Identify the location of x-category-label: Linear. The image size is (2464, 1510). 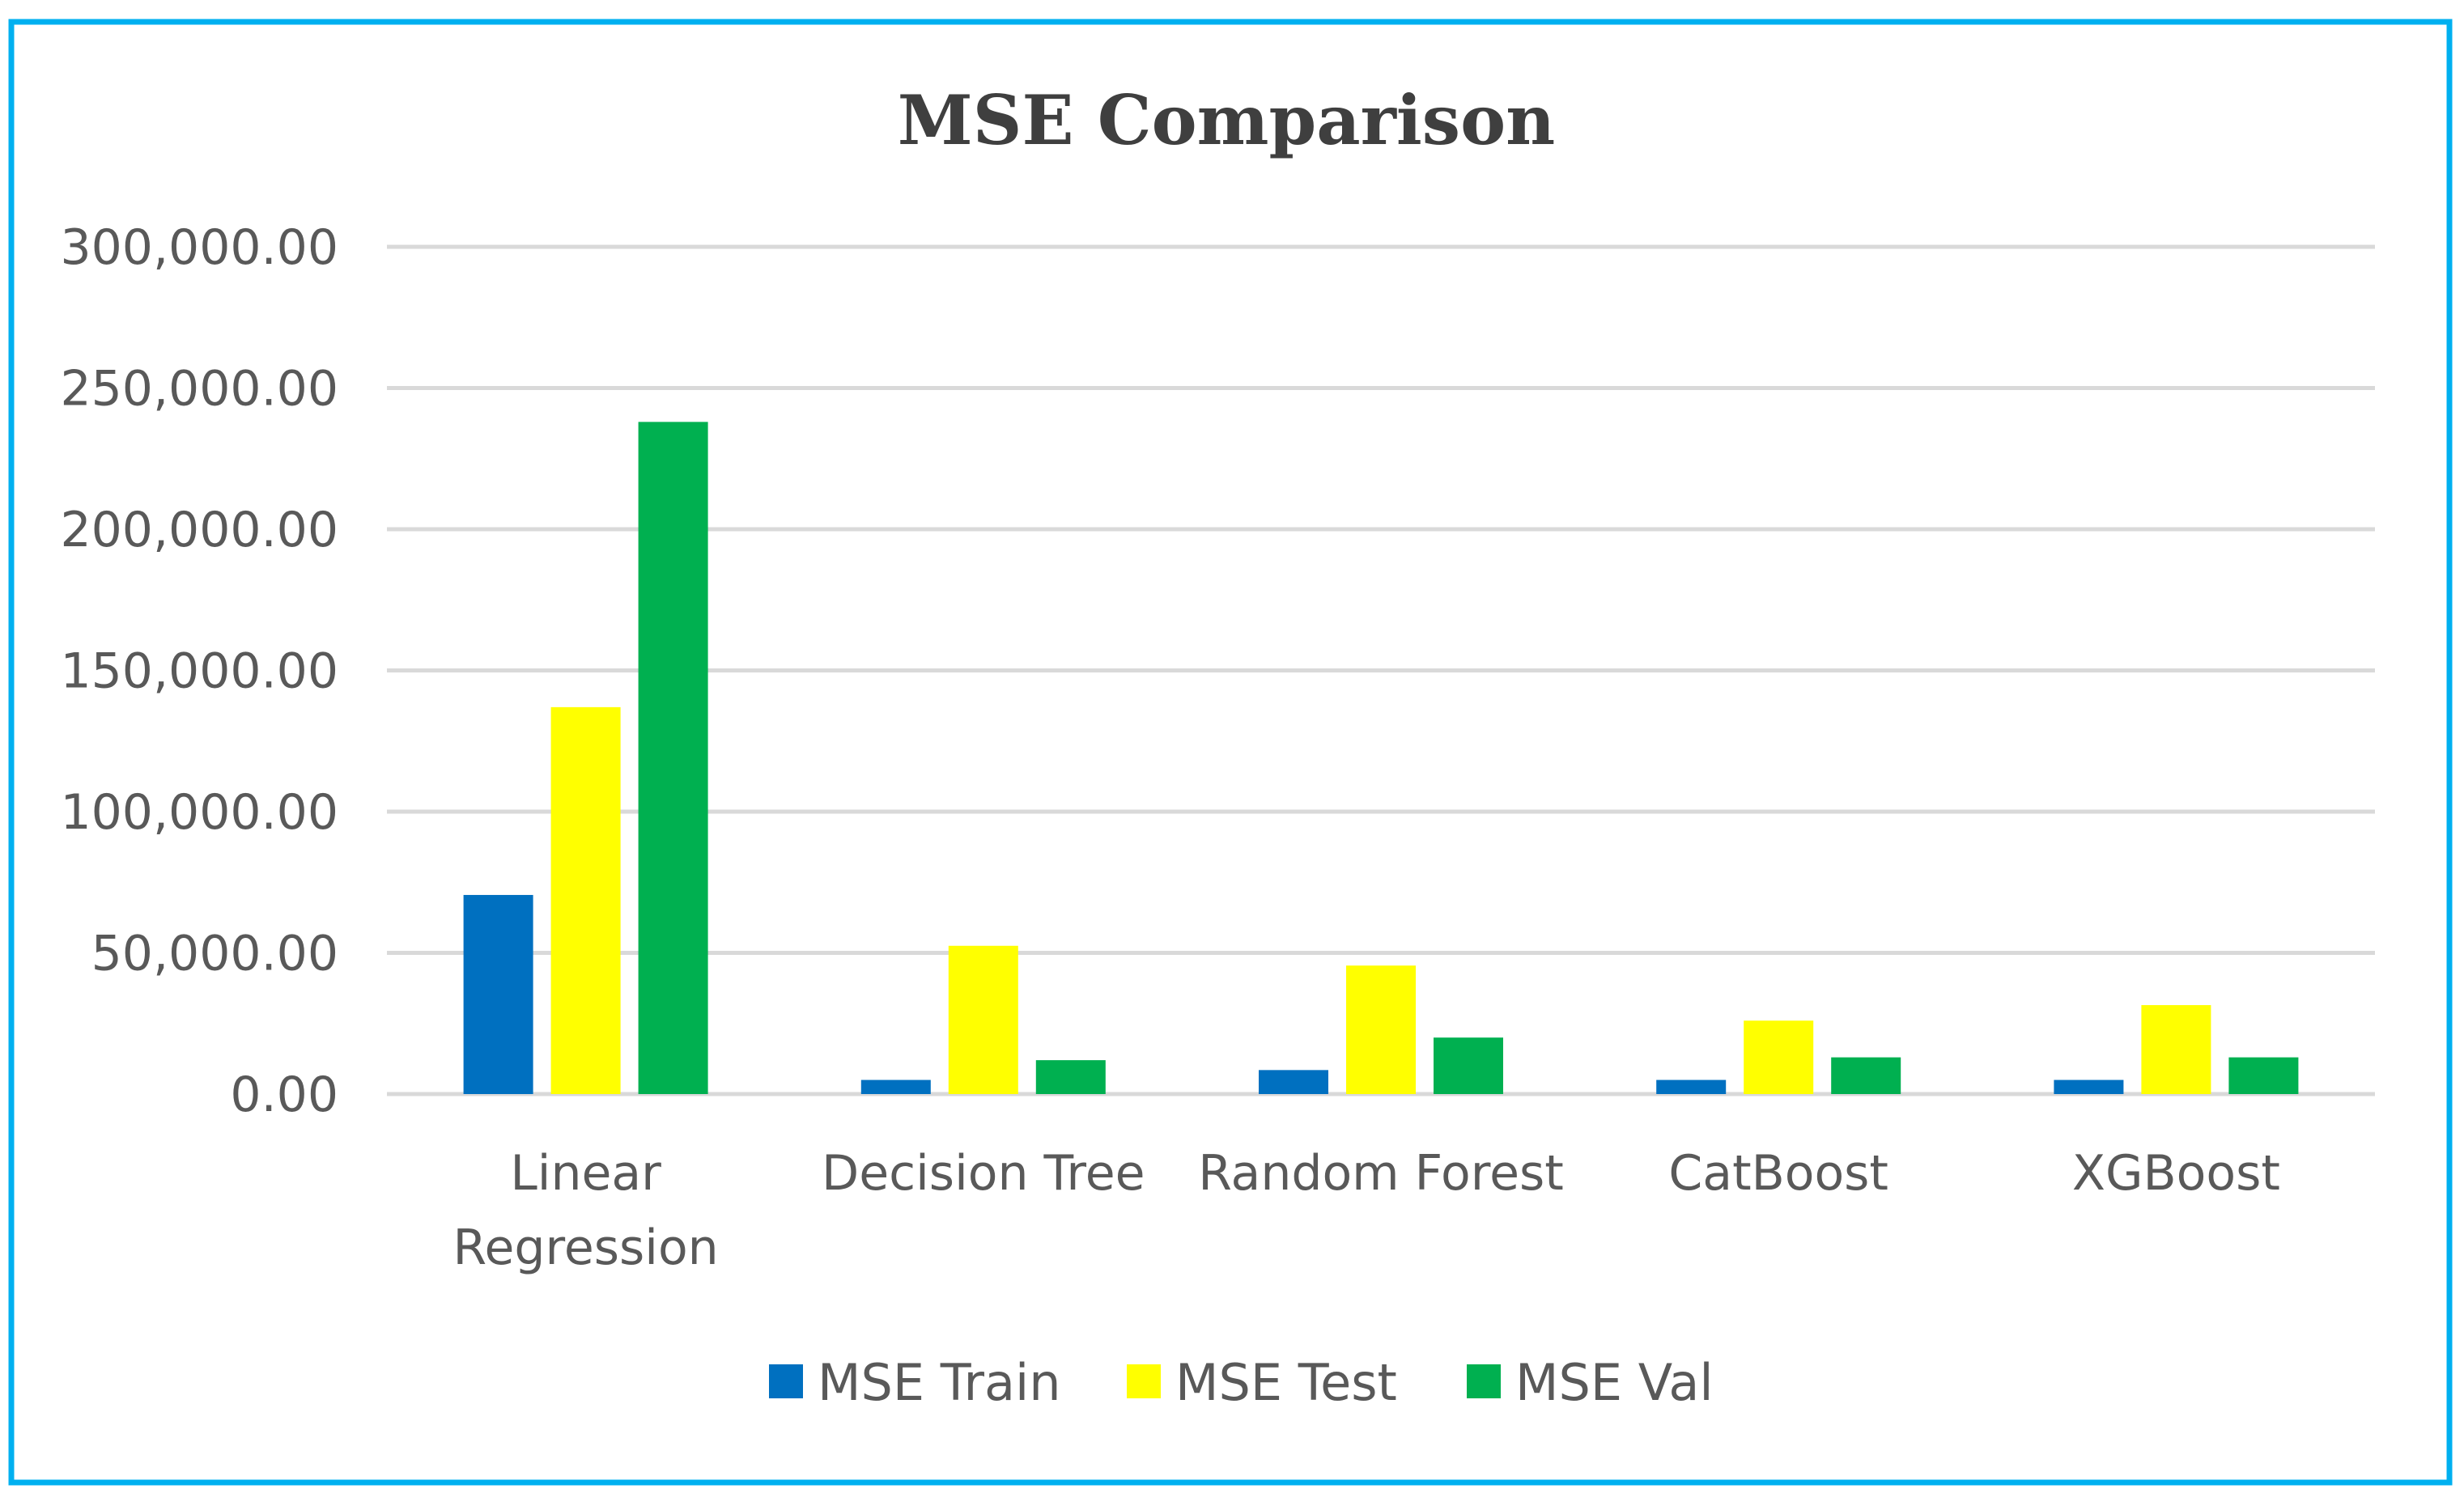
(586, 1173).